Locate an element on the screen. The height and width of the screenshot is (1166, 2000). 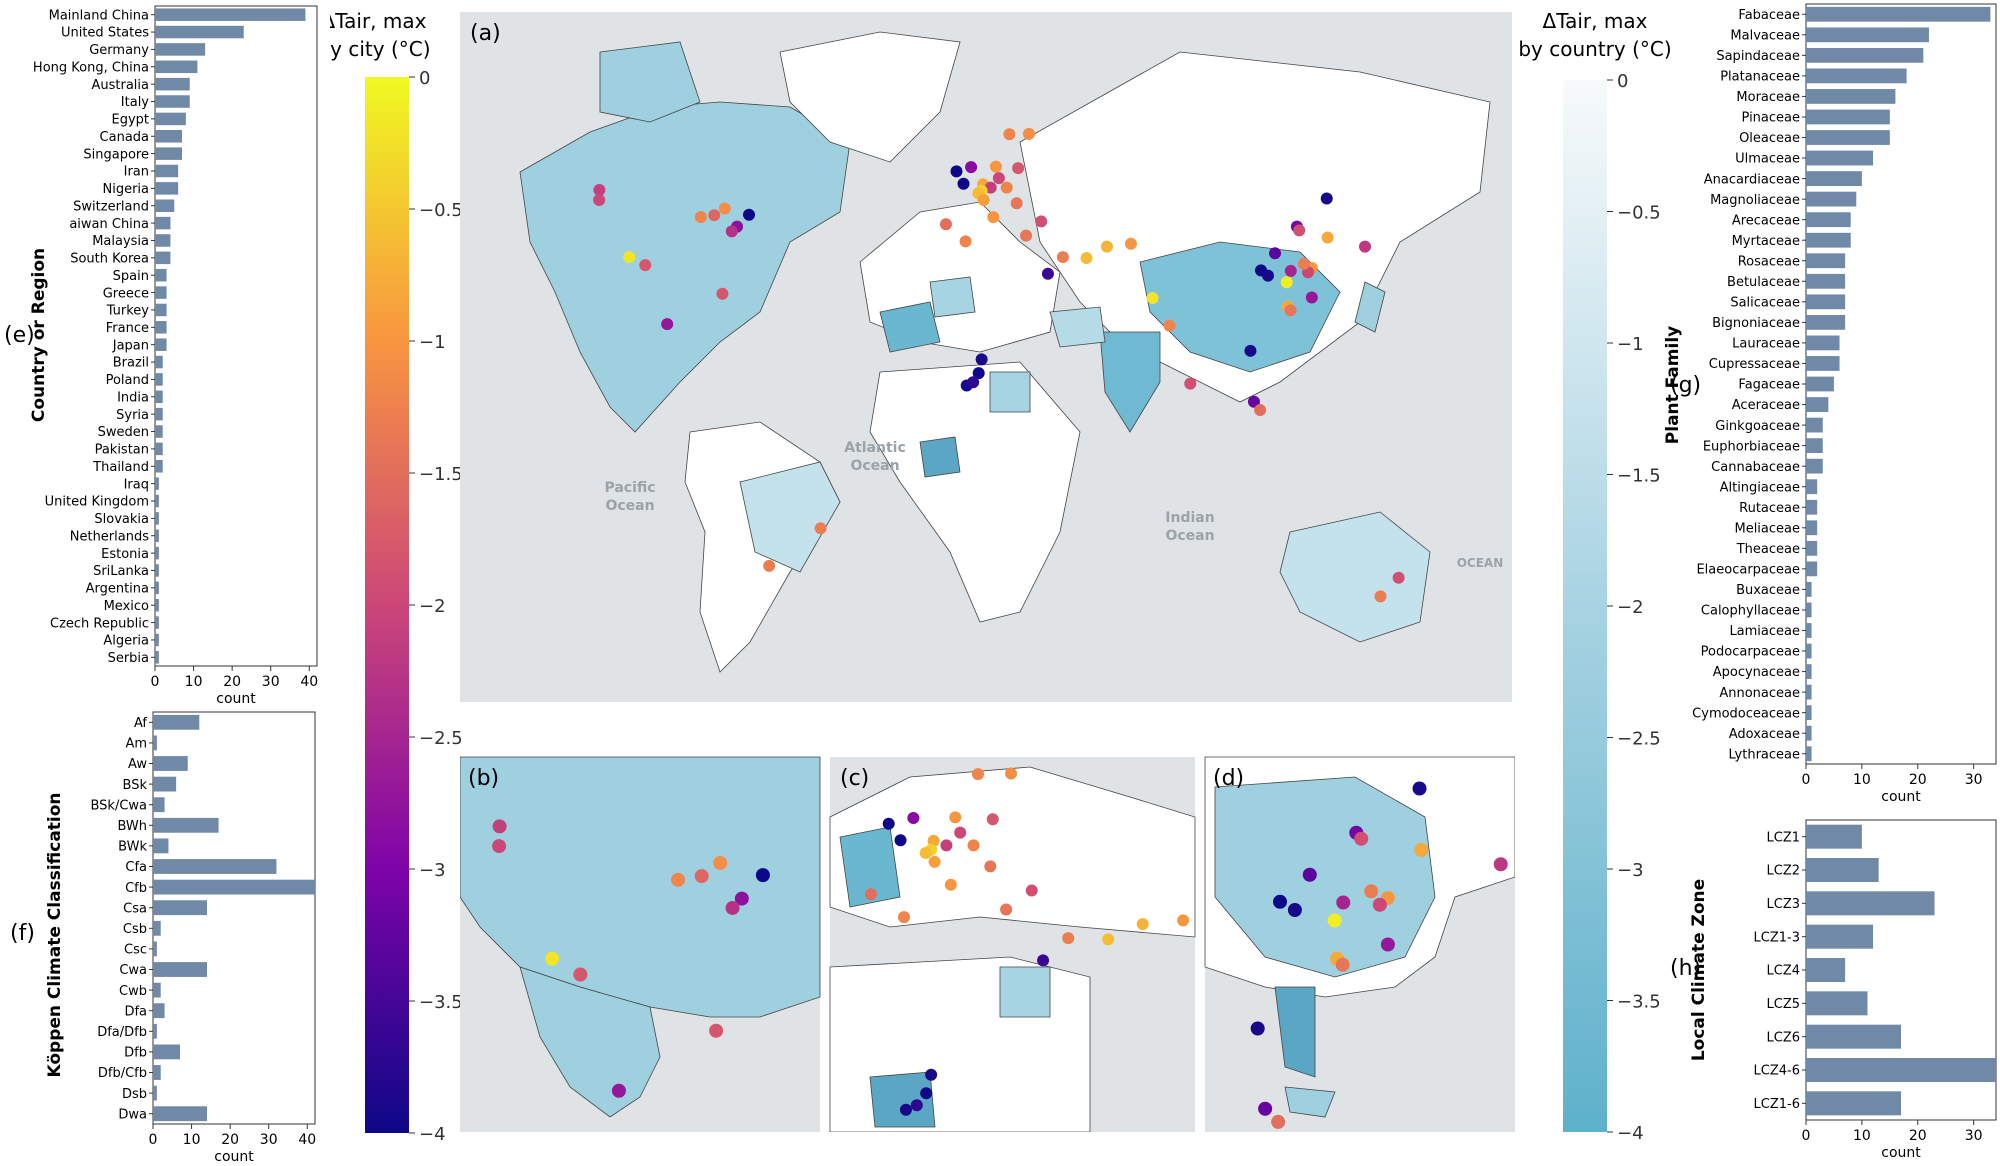
category-label-e: Iran is located at coordinates (136, 172).